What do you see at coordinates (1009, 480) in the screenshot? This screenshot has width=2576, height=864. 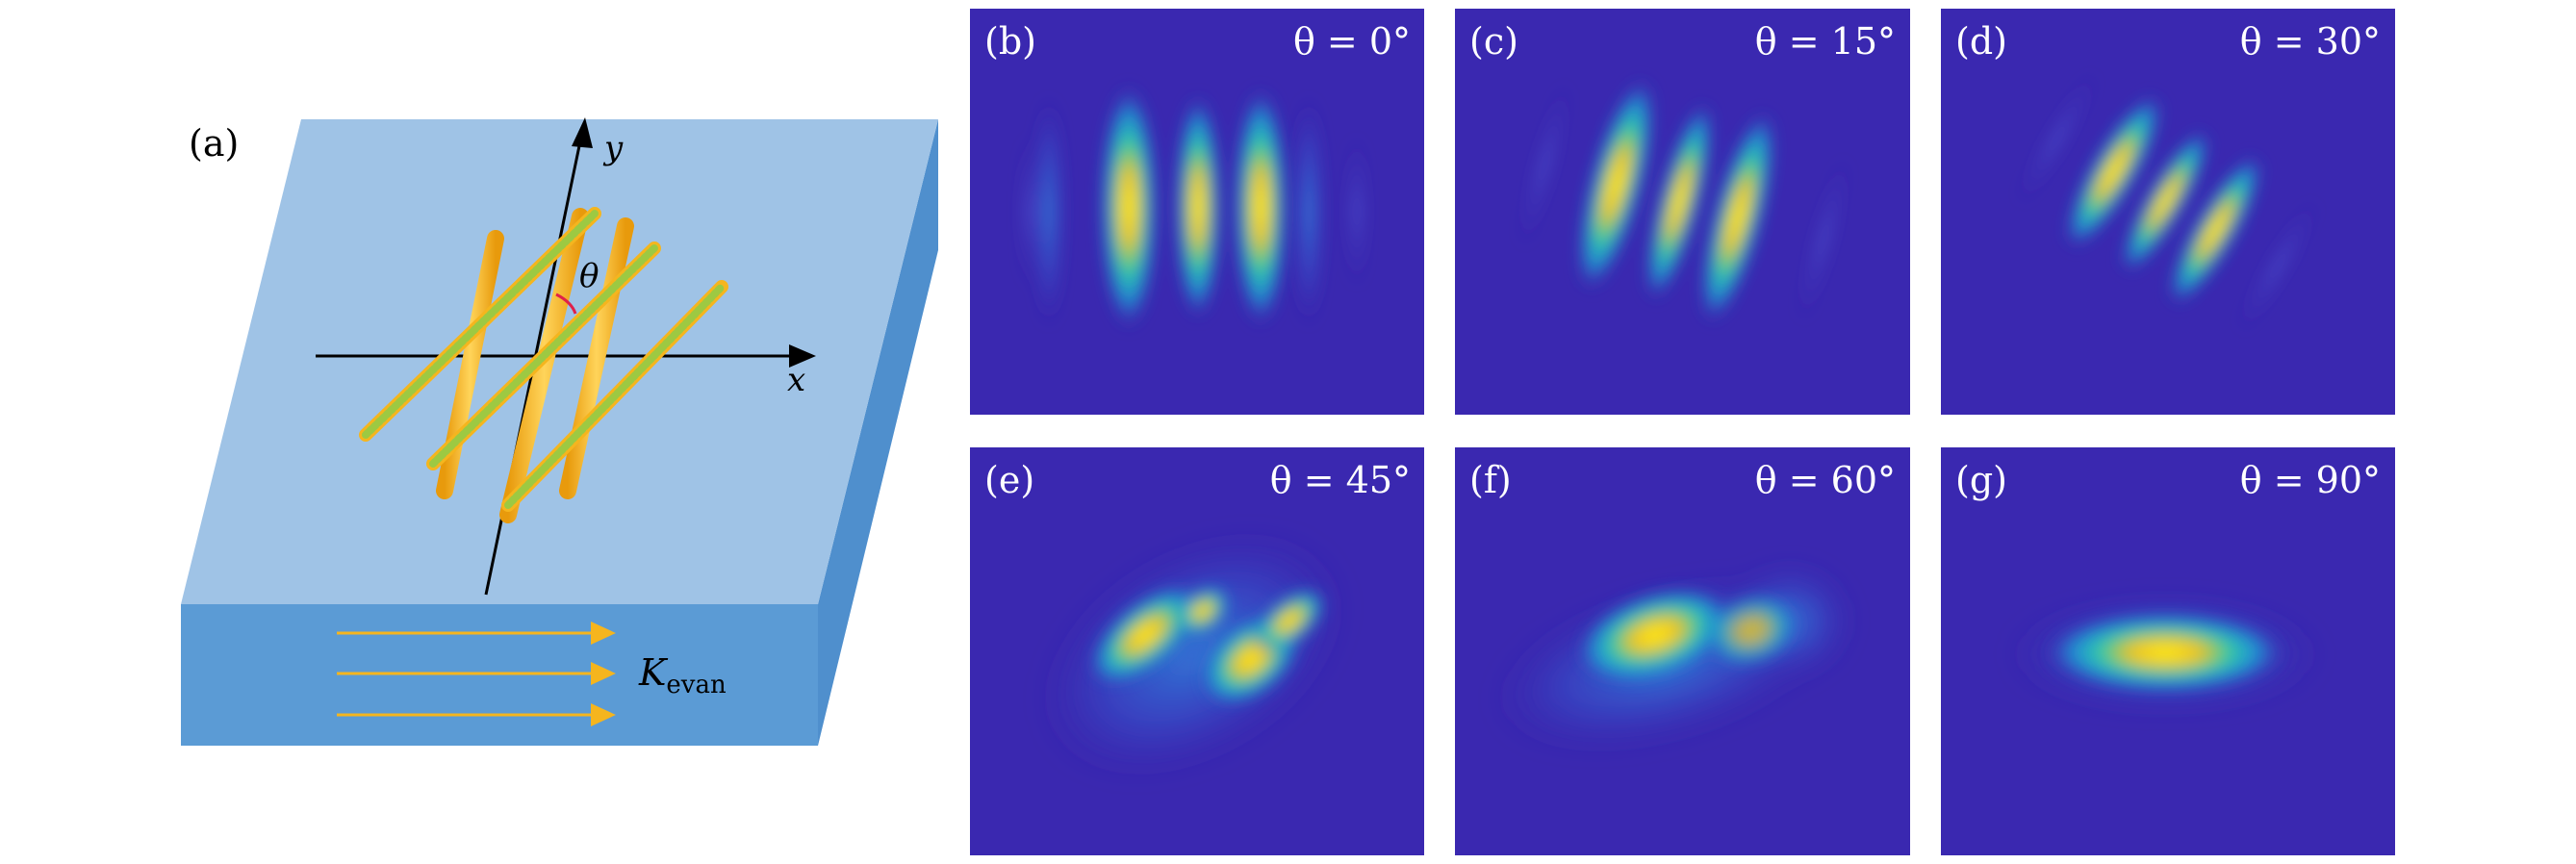 I see `panel-e-label: (e)` at bounding box center [1009, 480].